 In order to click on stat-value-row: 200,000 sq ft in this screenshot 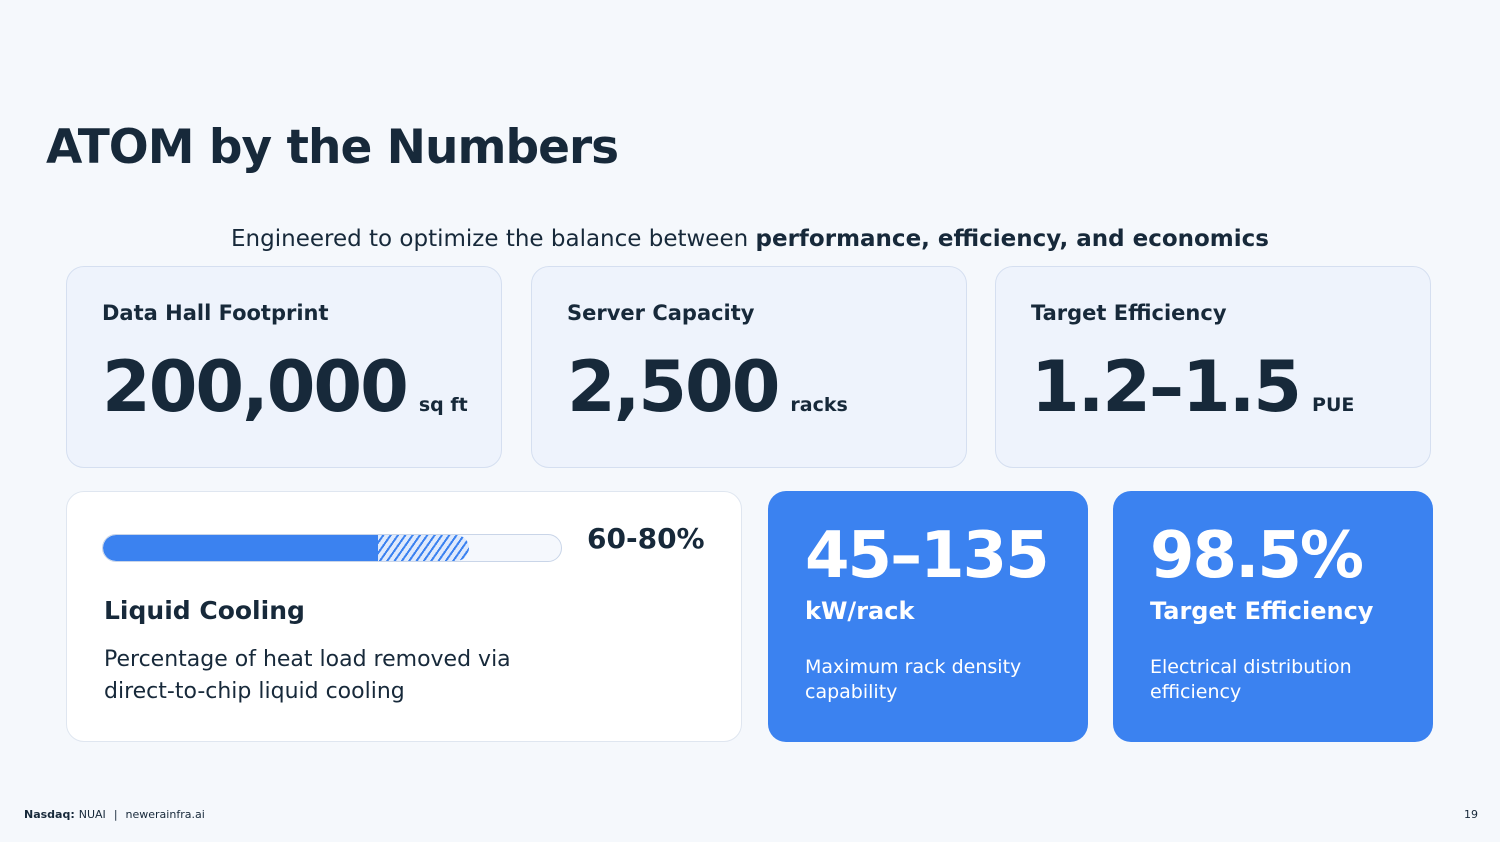, I will do `click(285, 387)`.